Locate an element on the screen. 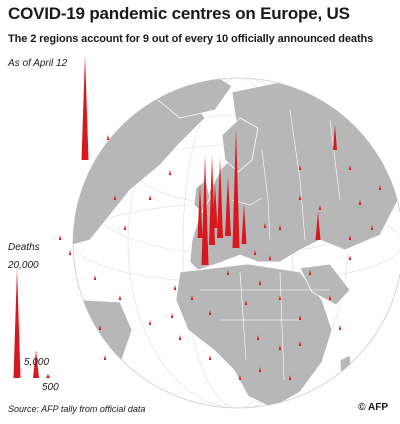 This screenshot has height=424, width=400. legend-label-20000: 20,000 is located at coordinates (23, 265).